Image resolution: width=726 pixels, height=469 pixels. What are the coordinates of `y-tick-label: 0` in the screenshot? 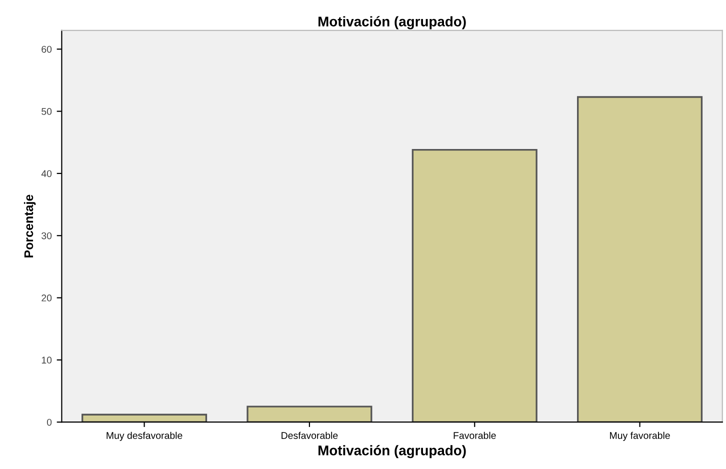 It's located at (49, 422).